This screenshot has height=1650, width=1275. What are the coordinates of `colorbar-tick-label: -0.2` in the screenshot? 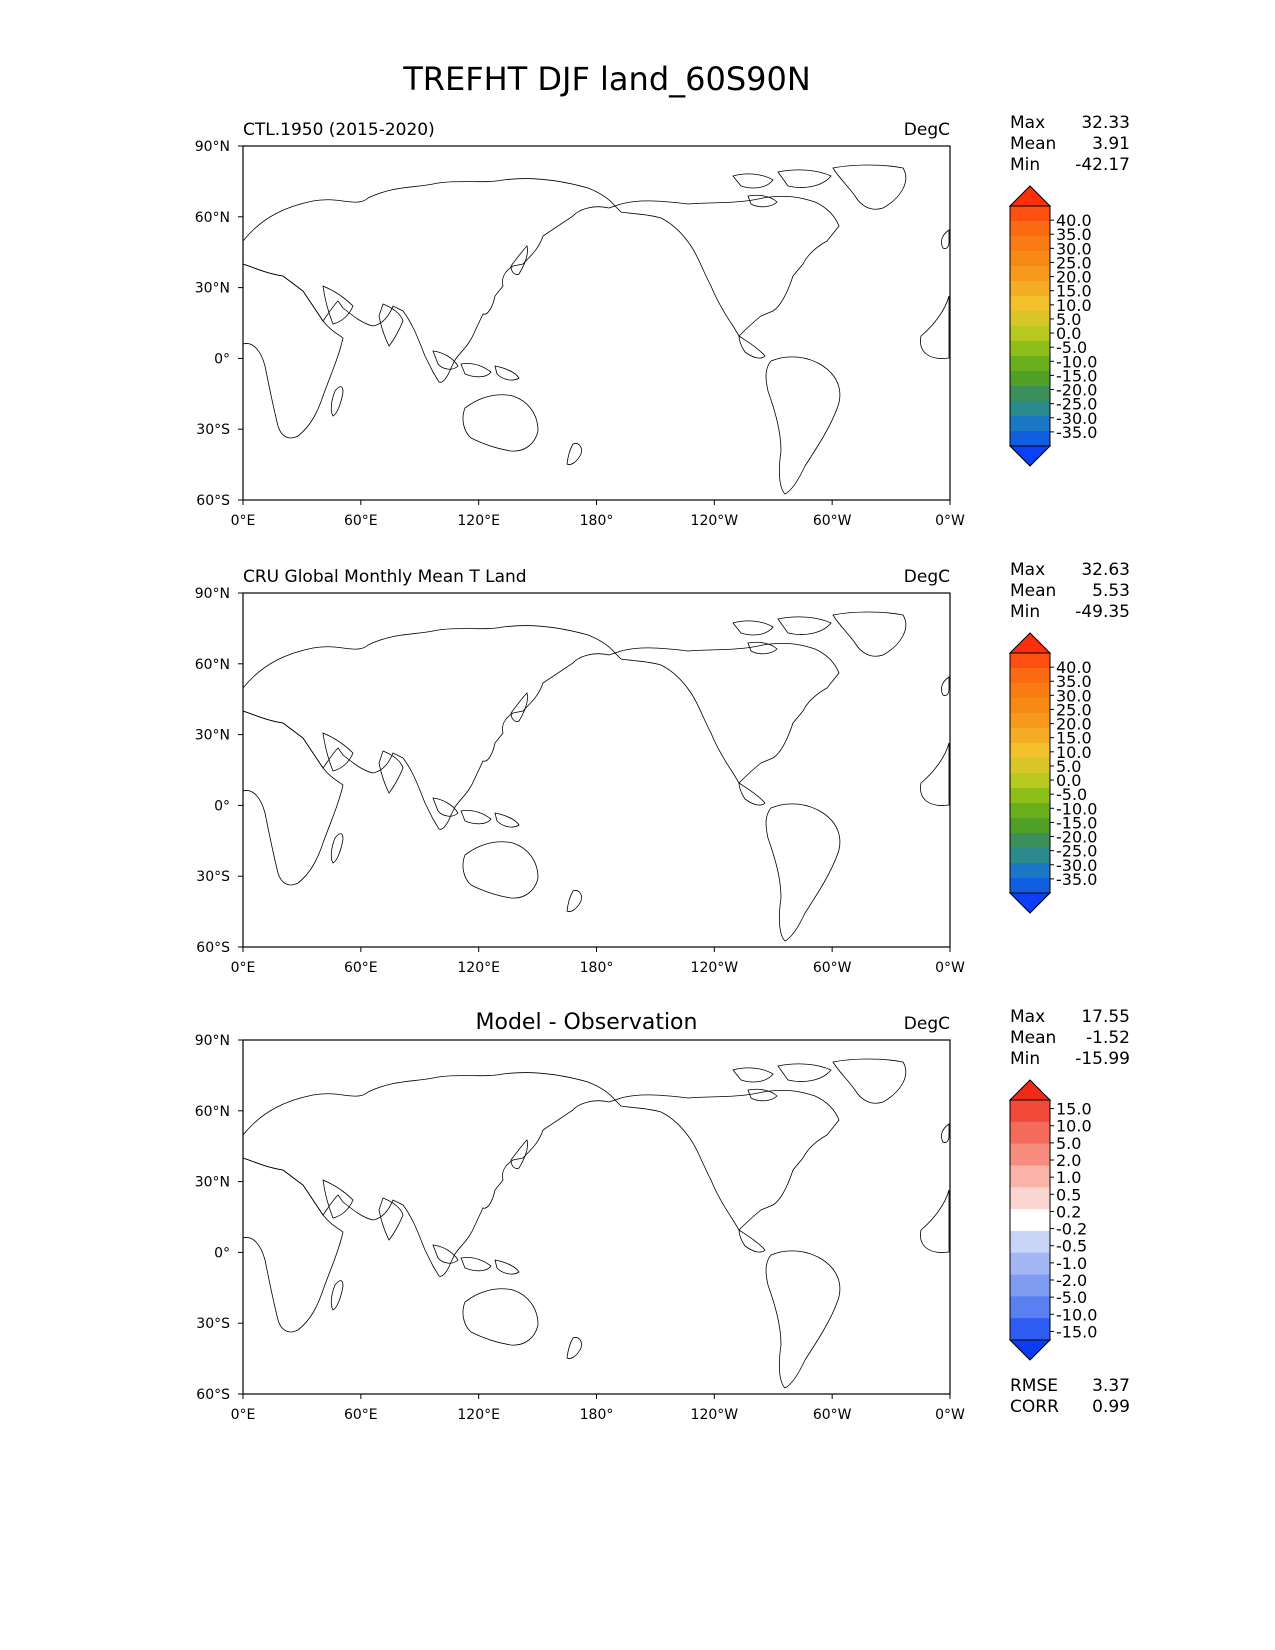 It's located at (1071, 1229).